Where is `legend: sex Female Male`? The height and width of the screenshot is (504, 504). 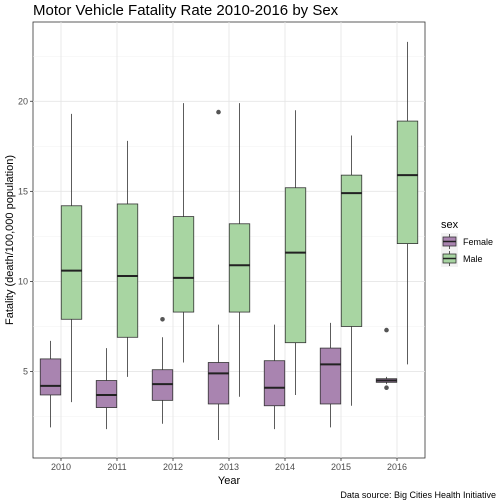 legend: sex Female Male is located at coordinates (467, 243).